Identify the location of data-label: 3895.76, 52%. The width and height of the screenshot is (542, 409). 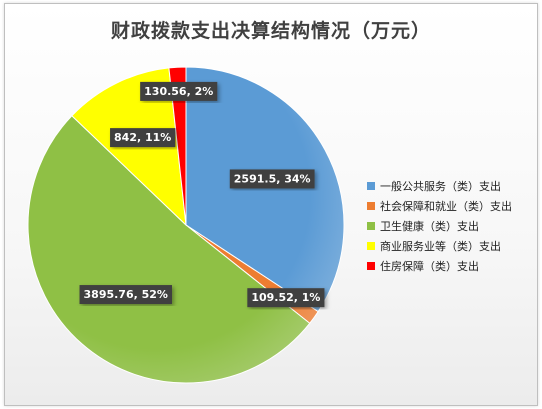
(125, 295).